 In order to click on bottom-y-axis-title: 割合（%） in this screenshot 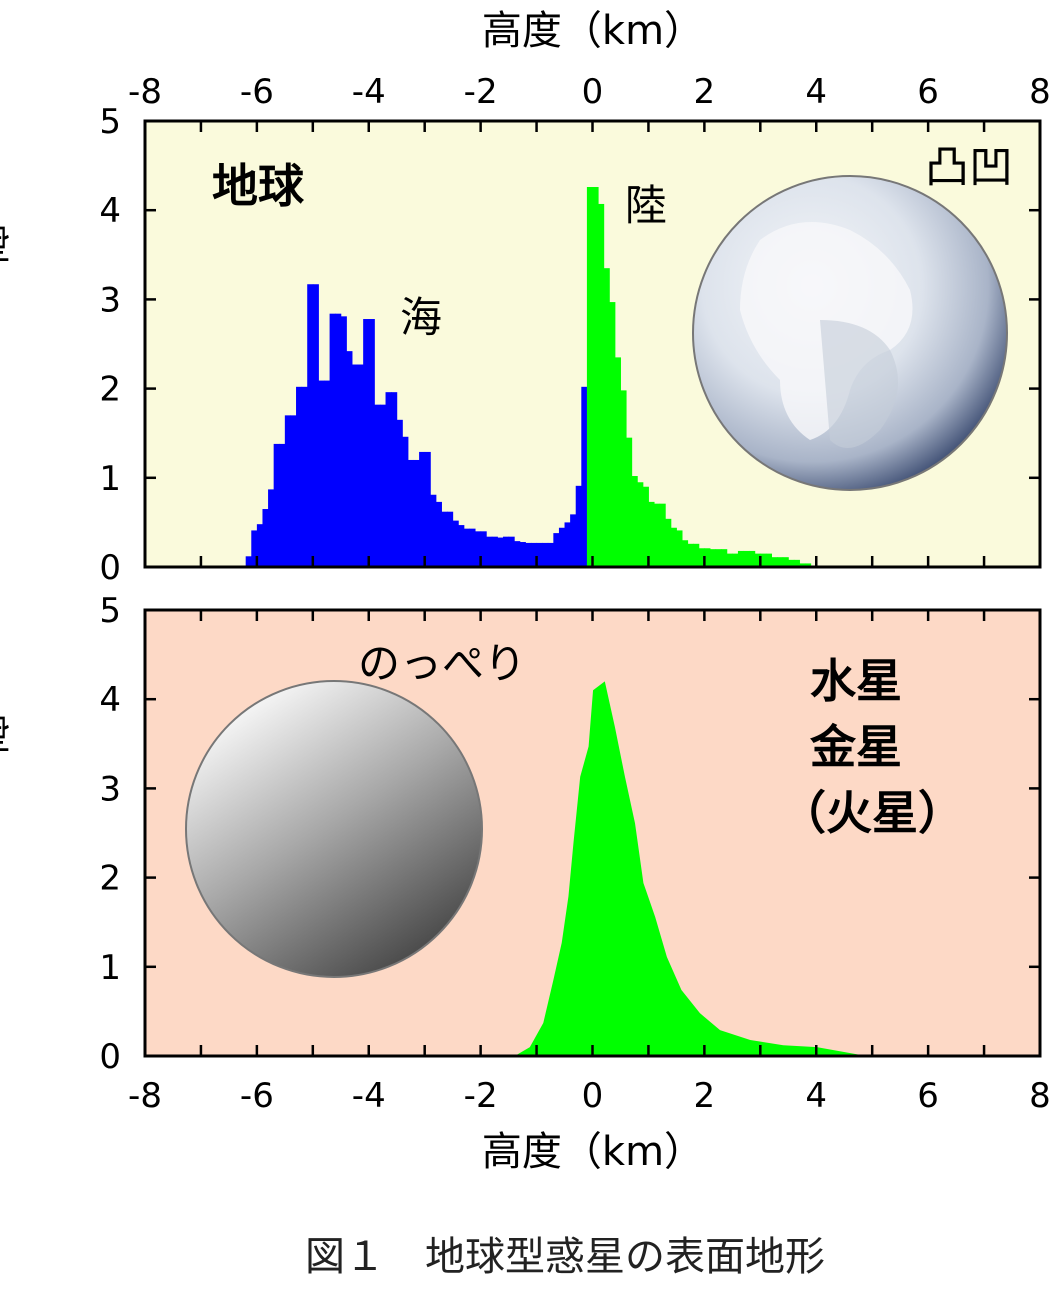, I will do `click(5, 730)`.